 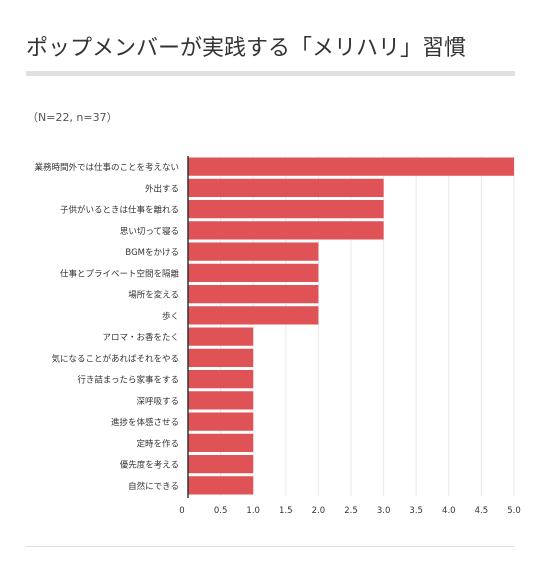 I want to click on x-tick-label: 3.0, so click(x=384, y=511).